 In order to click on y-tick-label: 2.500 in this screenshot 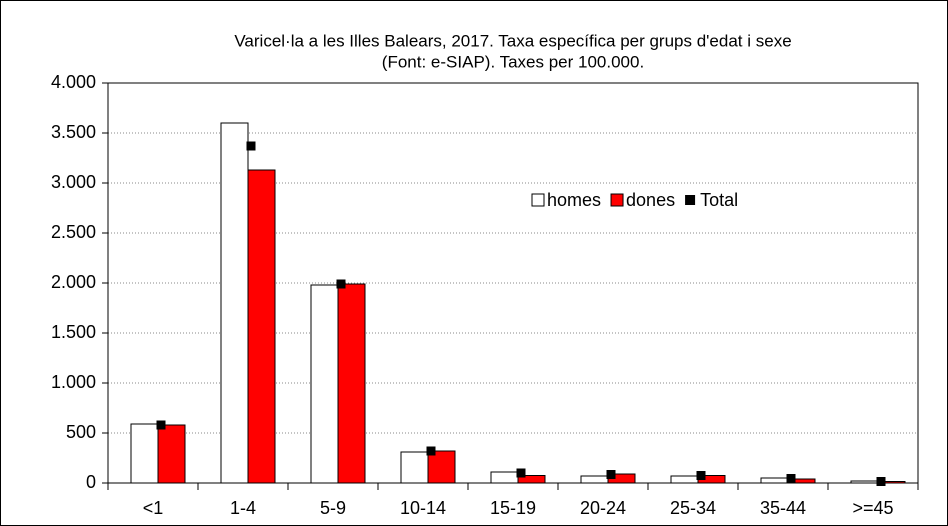, I will do `click(73, 232)`.